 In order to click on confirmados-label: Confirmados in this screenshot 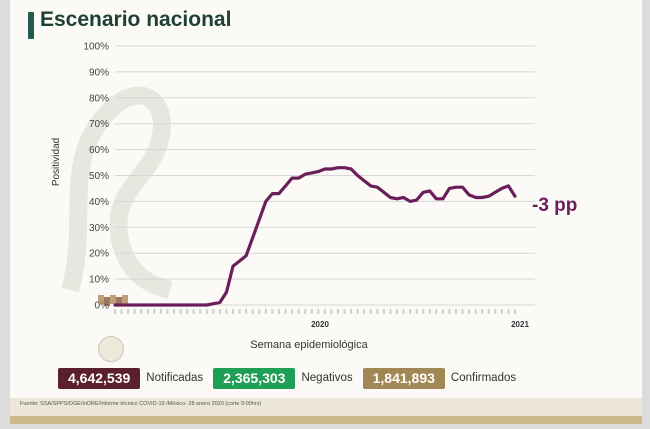, I will do `click(483, 378)`.